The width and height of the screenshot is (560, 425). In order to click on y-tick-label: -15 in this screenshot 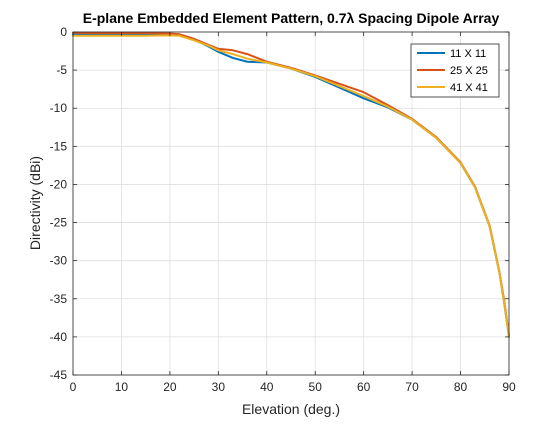, I will do `click(59, 146)`.